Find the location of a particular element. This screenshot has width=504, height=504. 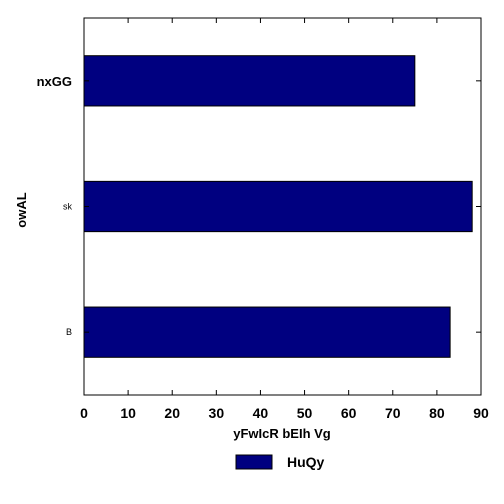

y-tick-label: B is located at coordinates (69, 332).